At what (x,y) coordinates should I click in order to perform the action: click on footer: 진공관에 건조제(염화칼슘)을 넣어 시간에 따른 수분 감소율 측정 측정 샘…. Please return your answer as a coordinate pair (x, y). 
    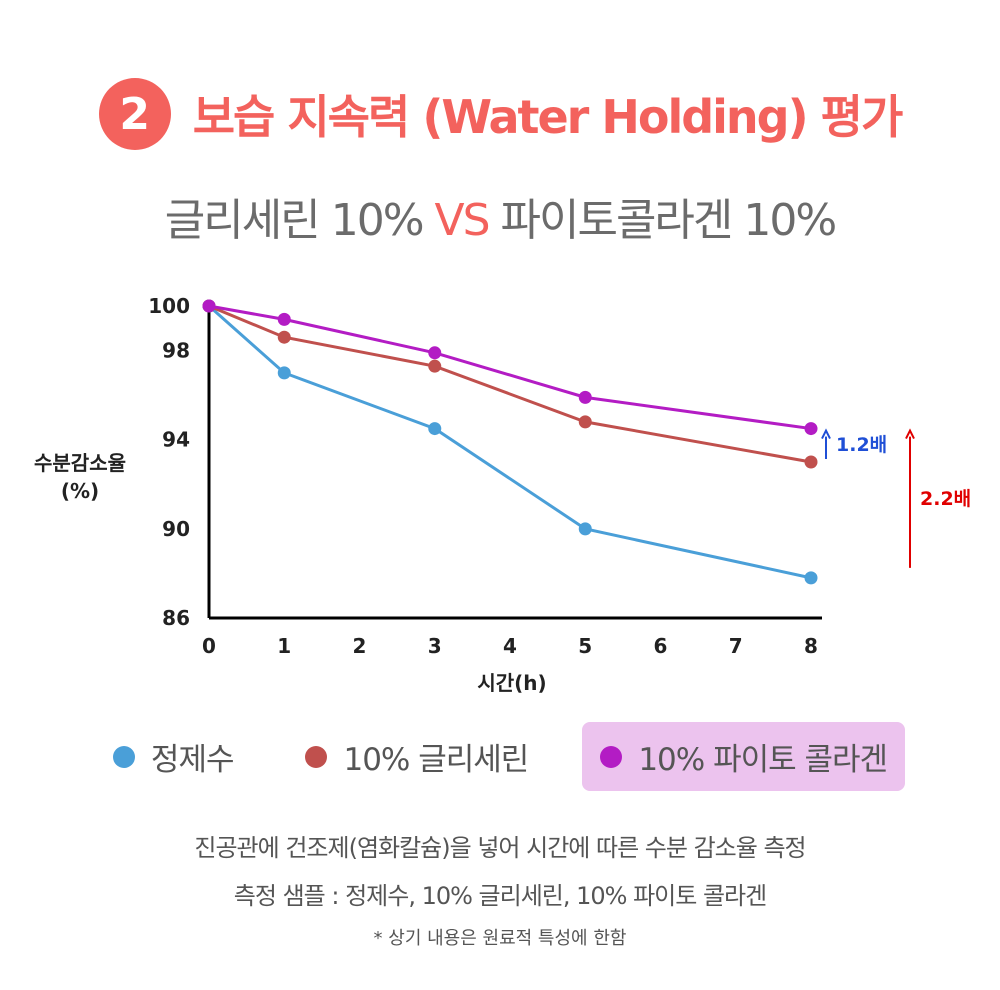
    Looking at the image, I should click on (500, 889).